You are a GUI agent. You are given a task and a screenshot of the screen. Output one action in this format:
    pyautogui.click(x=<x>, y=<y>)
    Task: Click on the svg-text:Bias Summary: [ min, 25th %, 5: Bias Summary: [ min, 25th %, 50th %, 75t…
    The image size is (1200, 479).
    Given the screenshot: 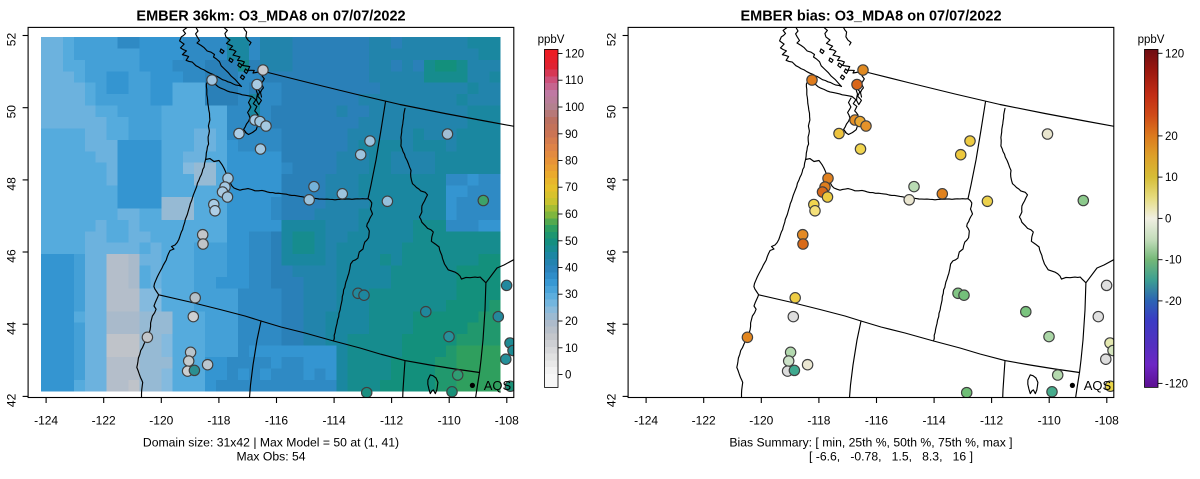 What is the action you would take?
    pyautogui.click(x=870, y=443)
    